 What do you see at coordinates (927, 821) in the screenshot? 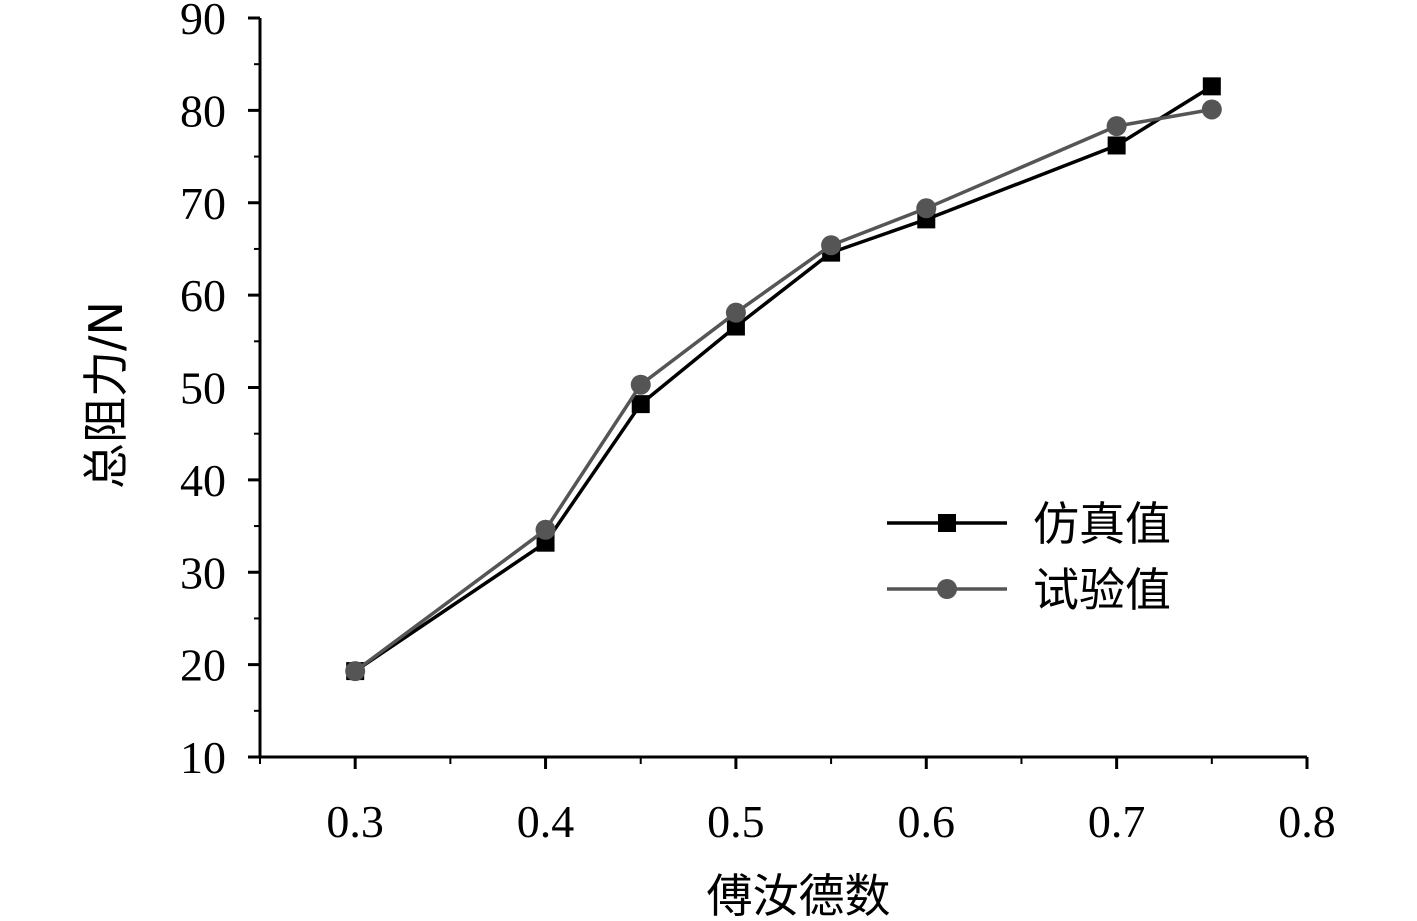
I see `x-tick-label: 0.6` at bounding box center [927, 821].